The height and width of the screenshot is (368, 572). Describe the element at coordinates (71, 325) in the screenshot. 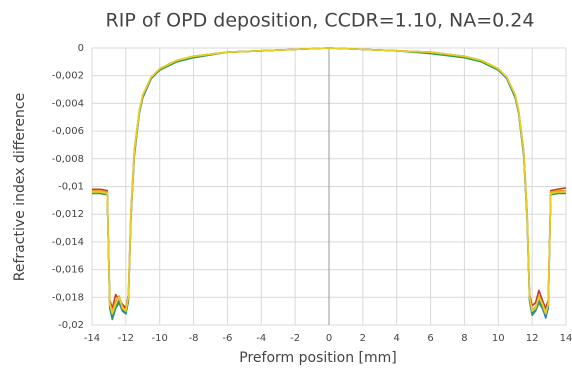

I see `y-tick-label: -0,02` at that location.